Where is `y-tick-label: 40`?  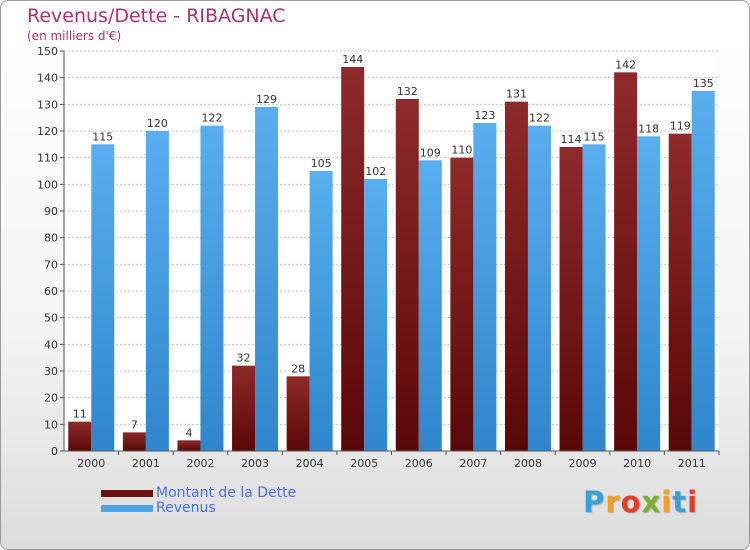 y-tick-label: 40 is located at coordinates (51, 344).